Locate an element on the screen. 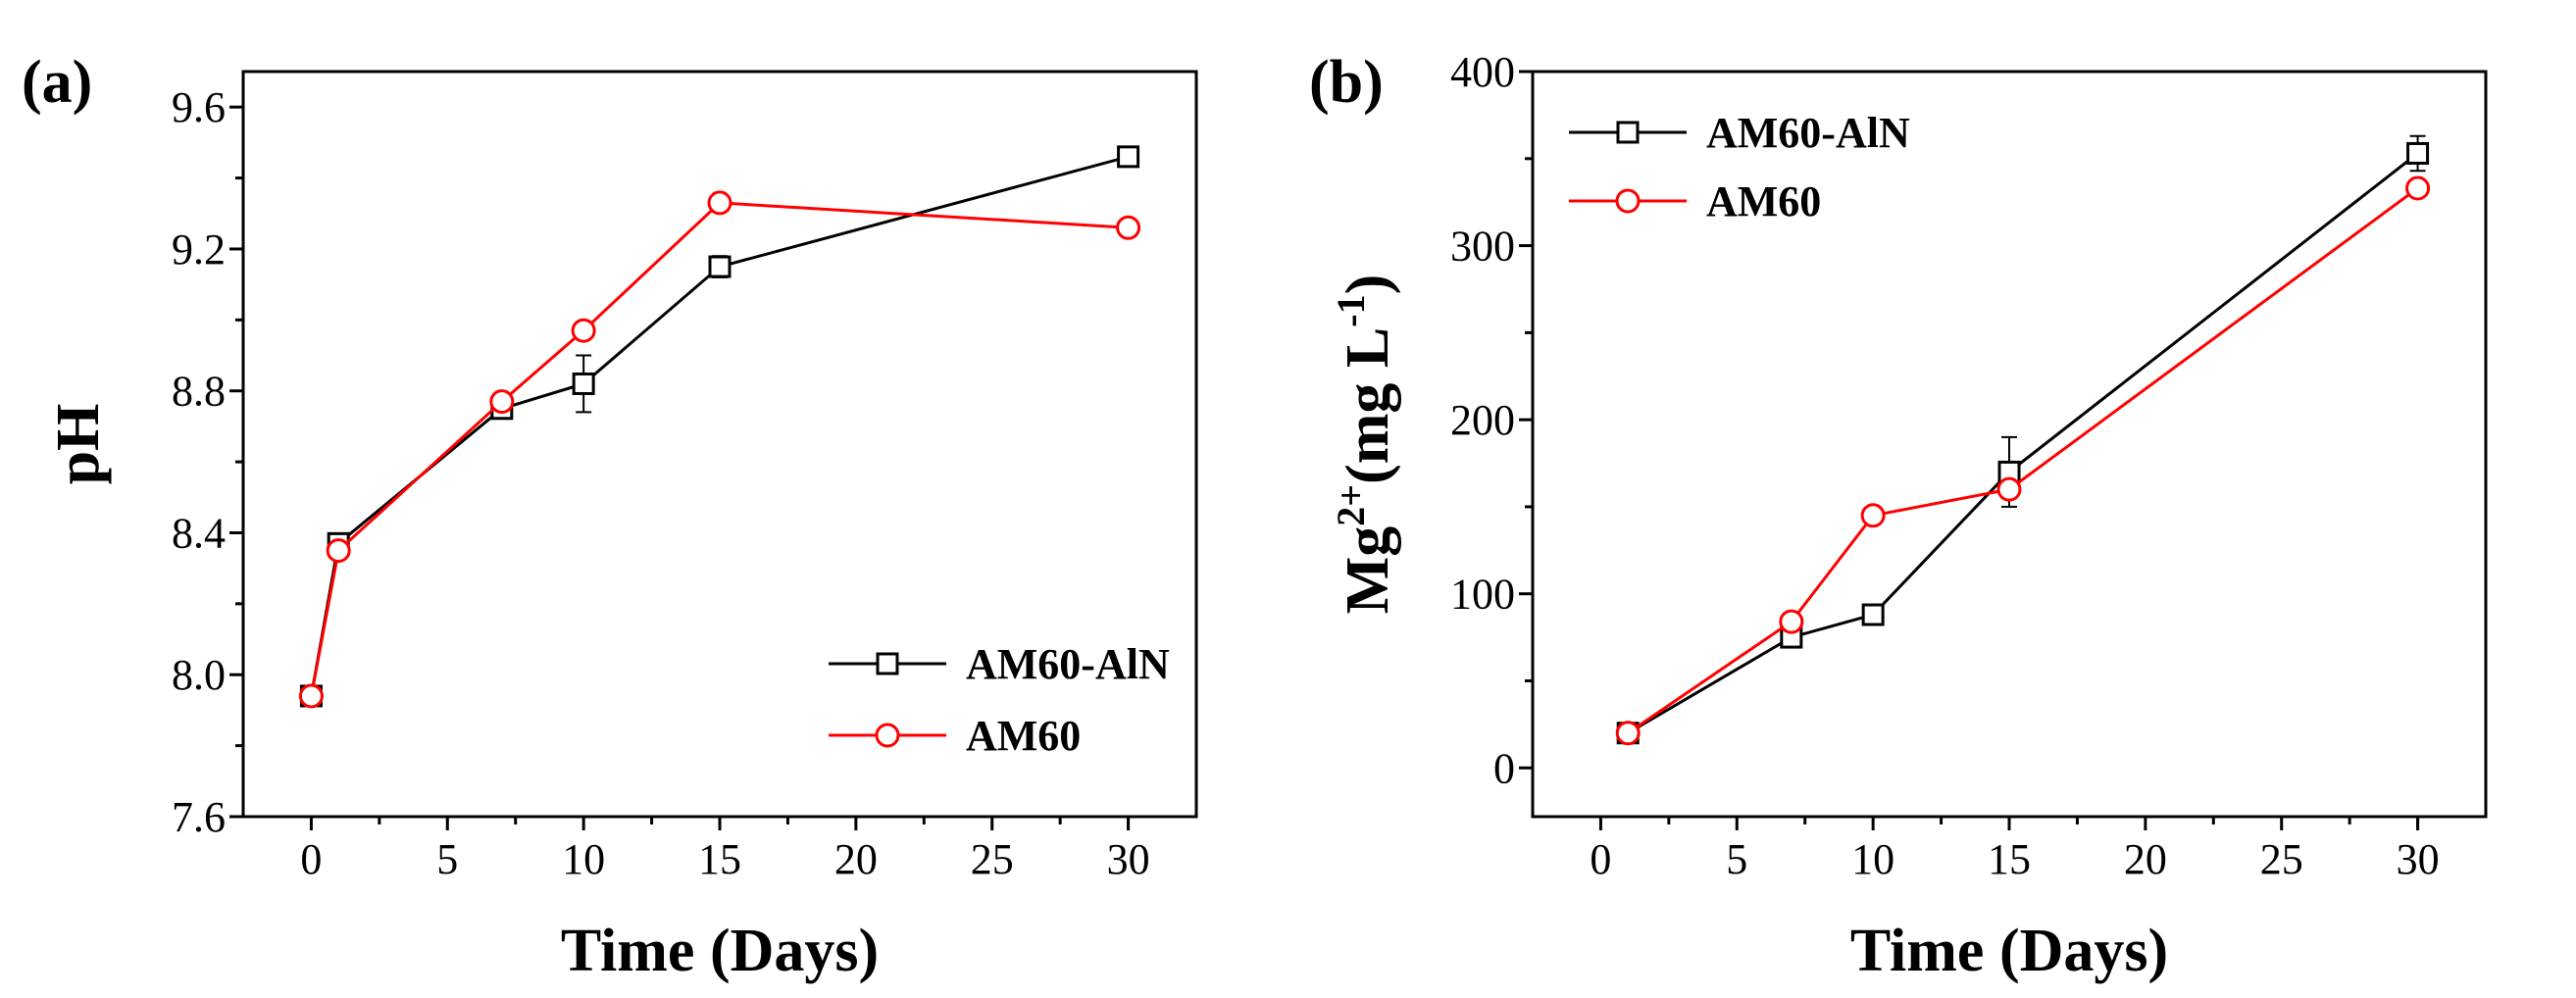  panel-b-legend-item-am60-alN: AM60-AlN is located at coordinates (1740, 133).